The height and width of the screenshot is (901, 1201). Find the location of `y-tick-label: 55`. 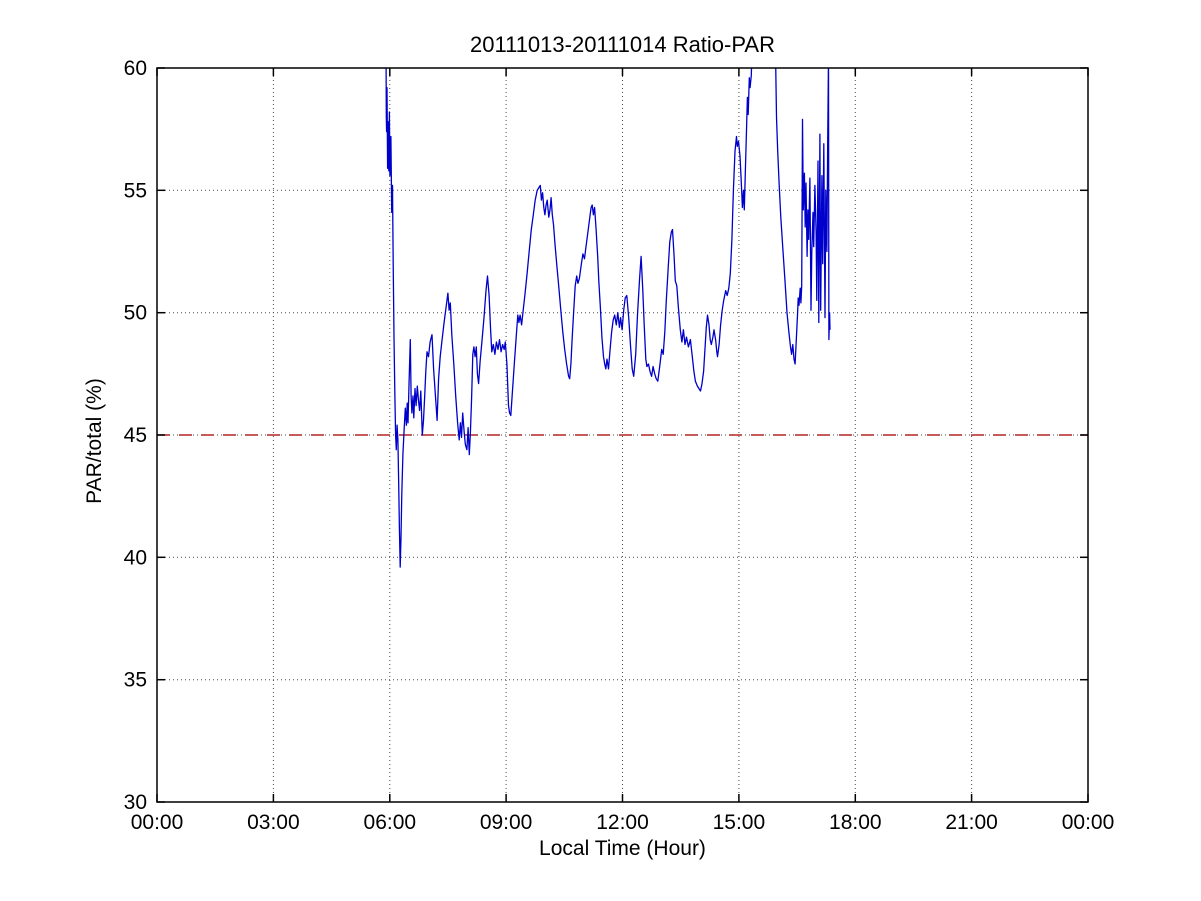

y-tick-label: 55 is located at coordinates (135, 190).